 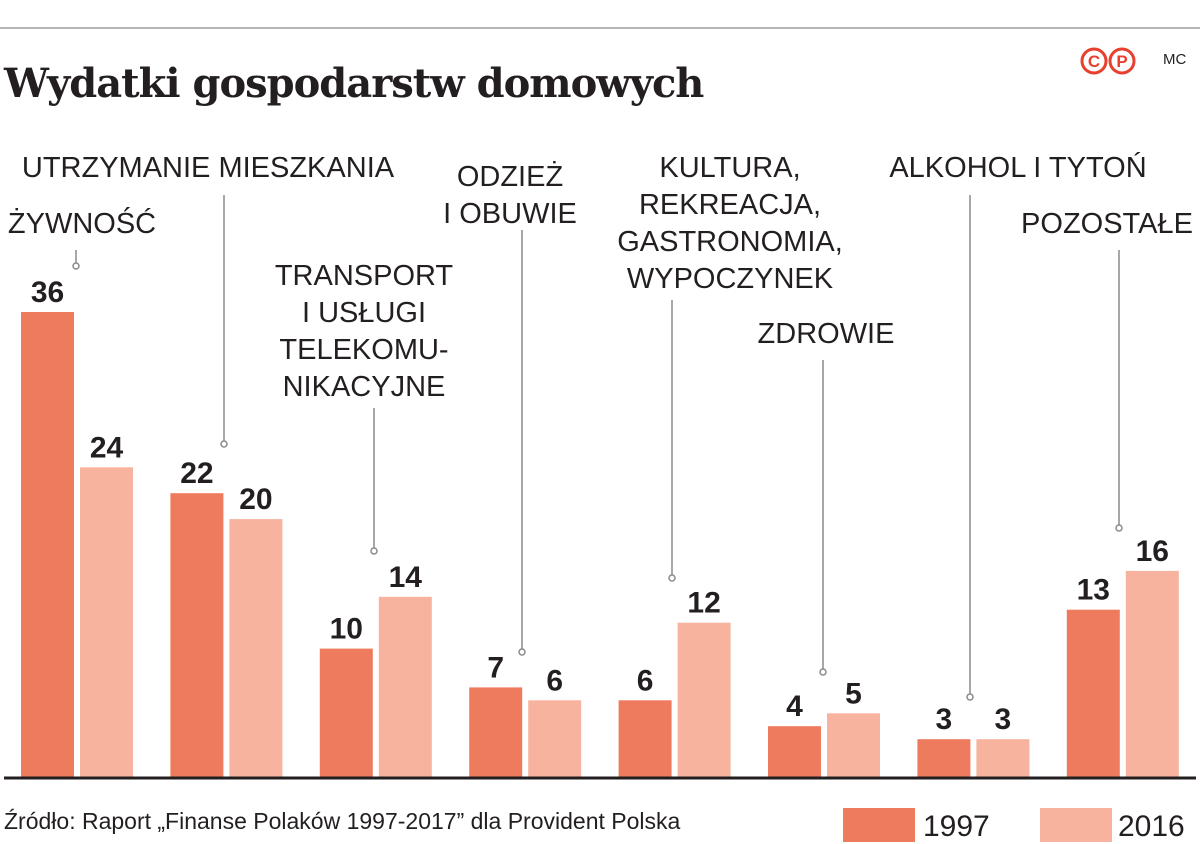 What do you see at coordinates (1152, 551) in the screenshot?
I see `value-label-2016-7: 16` at bounding box center [1152, 551].